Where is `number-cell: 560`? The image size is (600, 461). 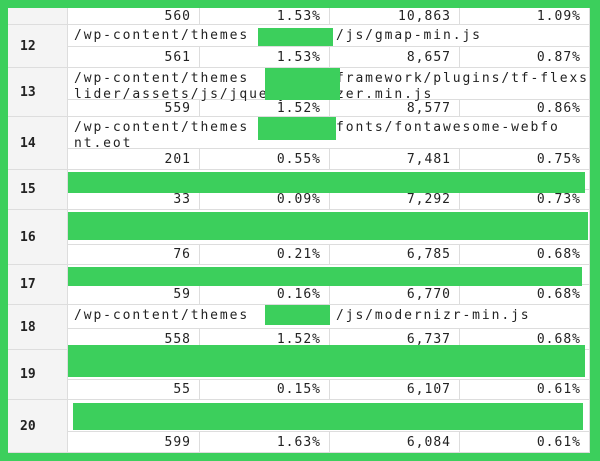 number-cell: 560 is located at coordinates (134, 16).